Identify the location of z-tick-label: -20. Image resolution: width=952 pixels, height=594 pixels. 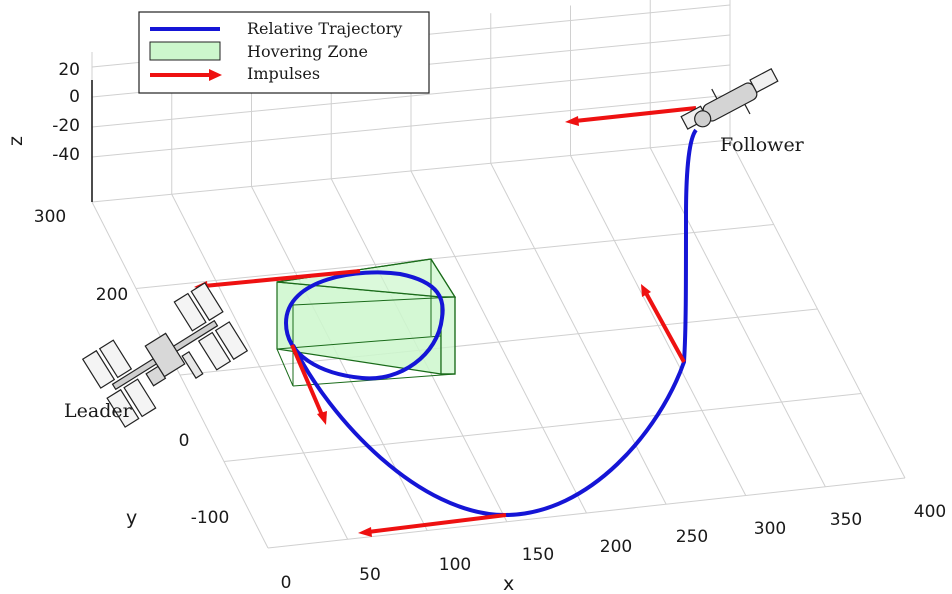
(66, 126).